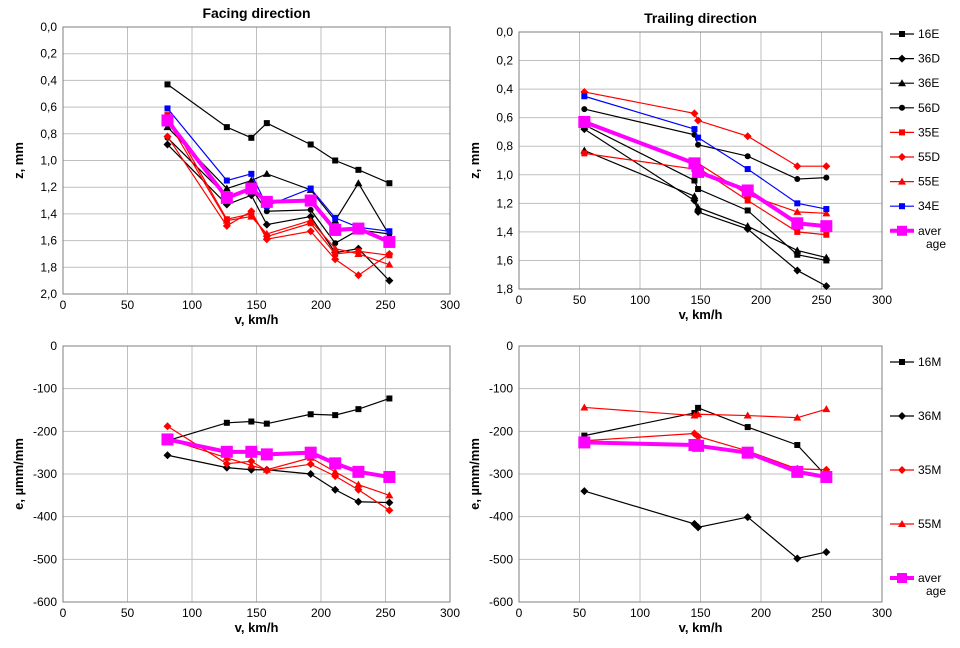 The width and height of the screenshot is (960, 648). I want to click on y-tick-label: -200, so click(501, 431).